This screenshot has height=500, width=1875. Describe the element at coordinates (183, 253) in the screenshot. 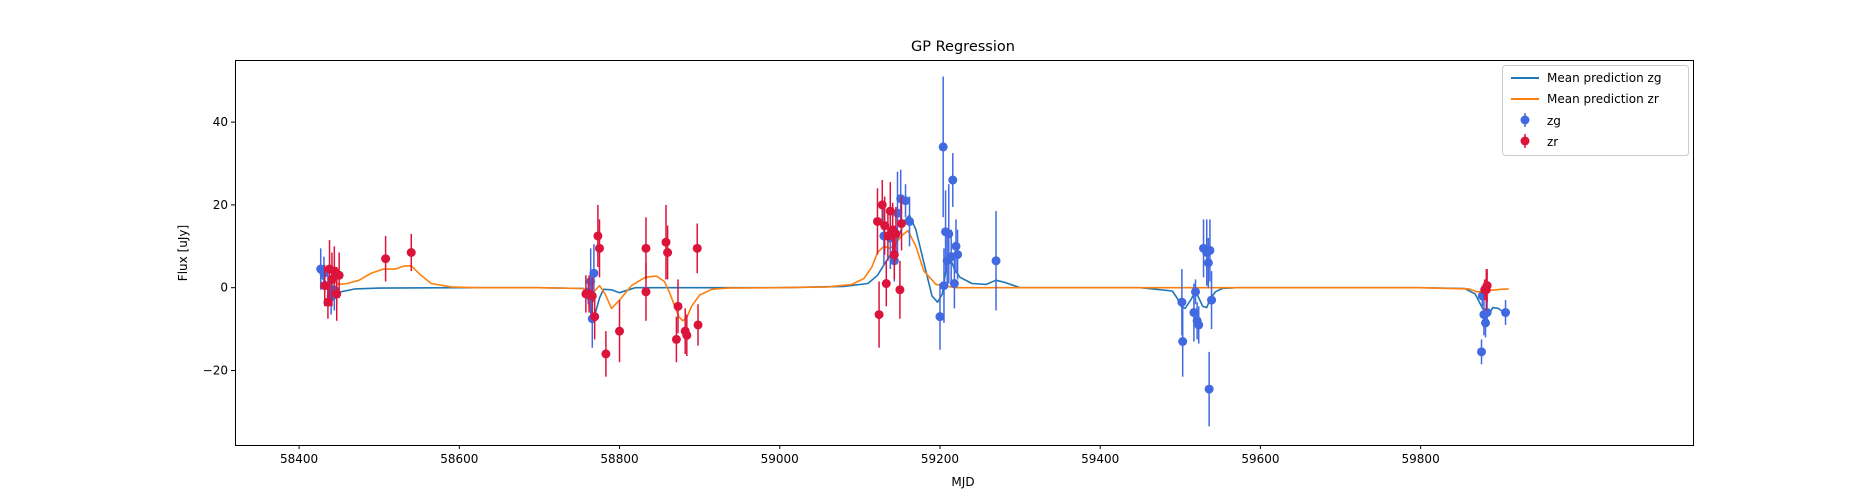

I see `y-axis-label: Flux [uJy]` at that location.